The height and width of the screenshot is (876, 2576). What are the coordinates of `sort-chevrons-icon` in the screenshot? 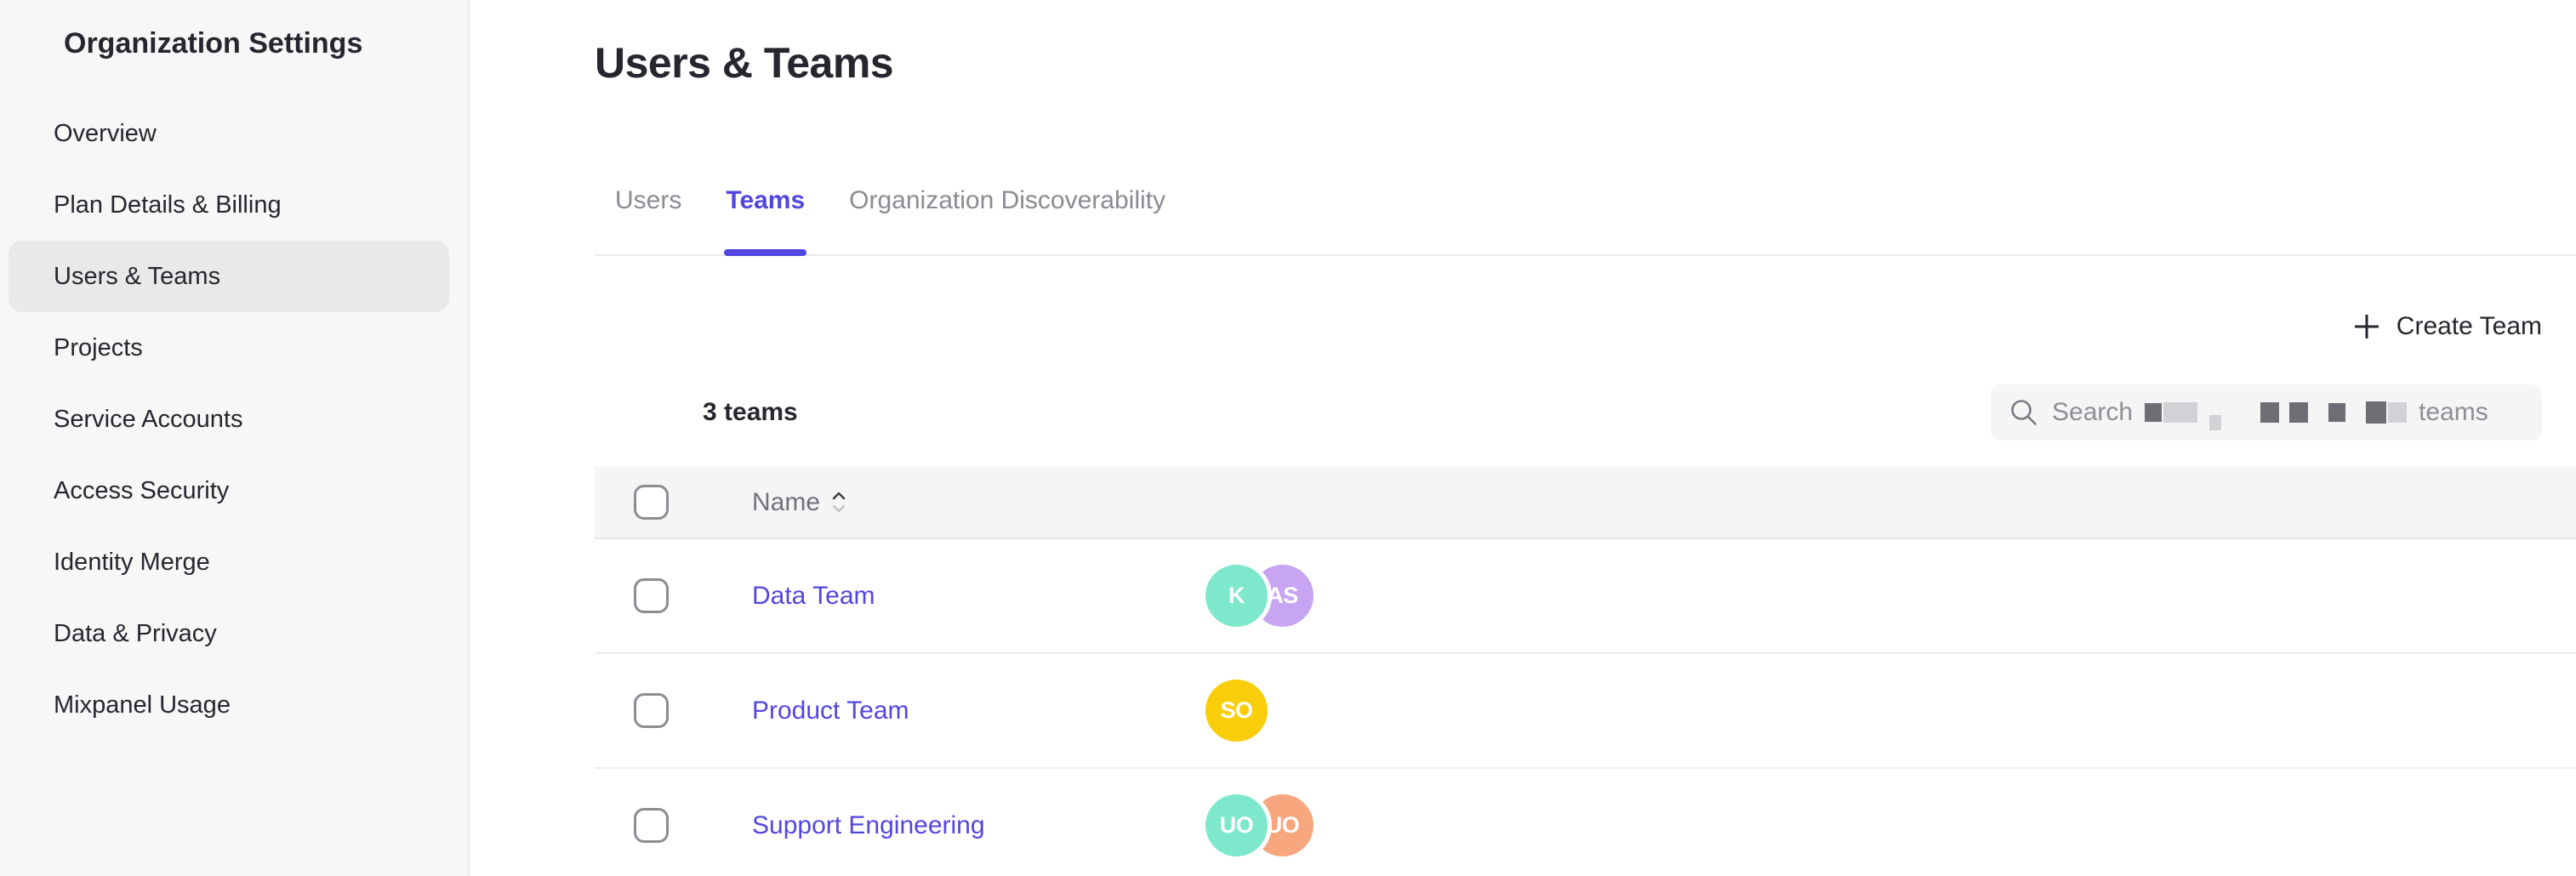 It's located at (839, 502).